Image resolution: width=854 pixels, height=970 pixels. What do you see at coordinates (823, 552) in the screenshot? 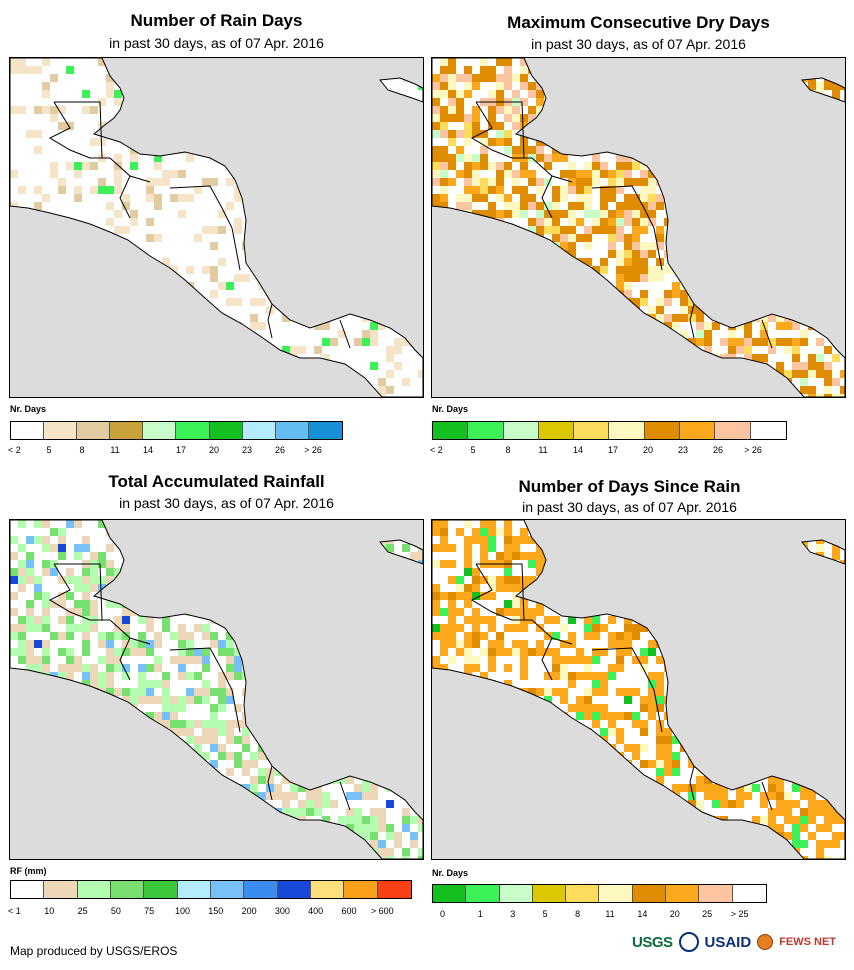
I see `island-coastline` at bounding box center [823, 552].